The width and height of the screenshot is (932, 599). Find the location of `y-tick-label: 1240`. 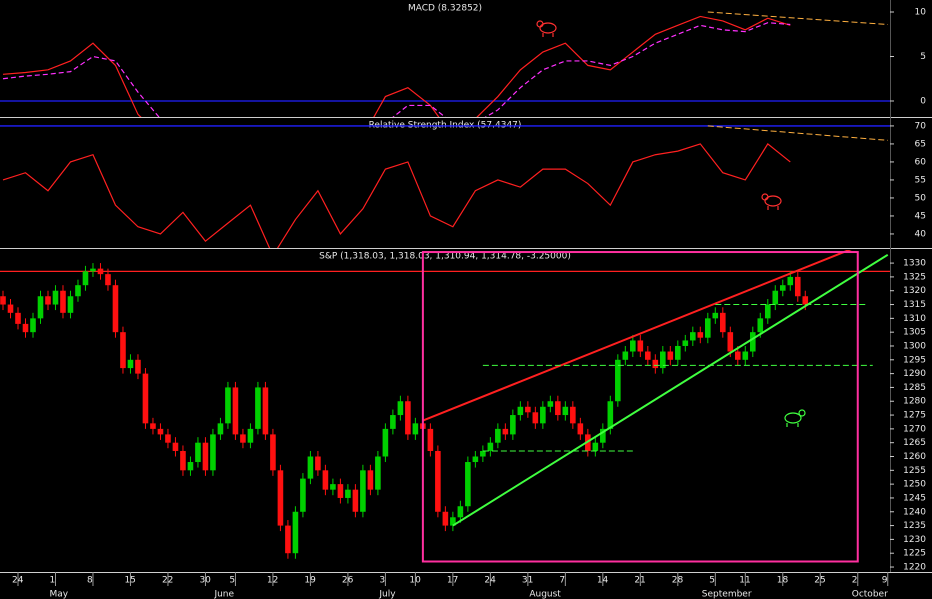

y-tick-label: 1240 is located at coordinates (914, 512).